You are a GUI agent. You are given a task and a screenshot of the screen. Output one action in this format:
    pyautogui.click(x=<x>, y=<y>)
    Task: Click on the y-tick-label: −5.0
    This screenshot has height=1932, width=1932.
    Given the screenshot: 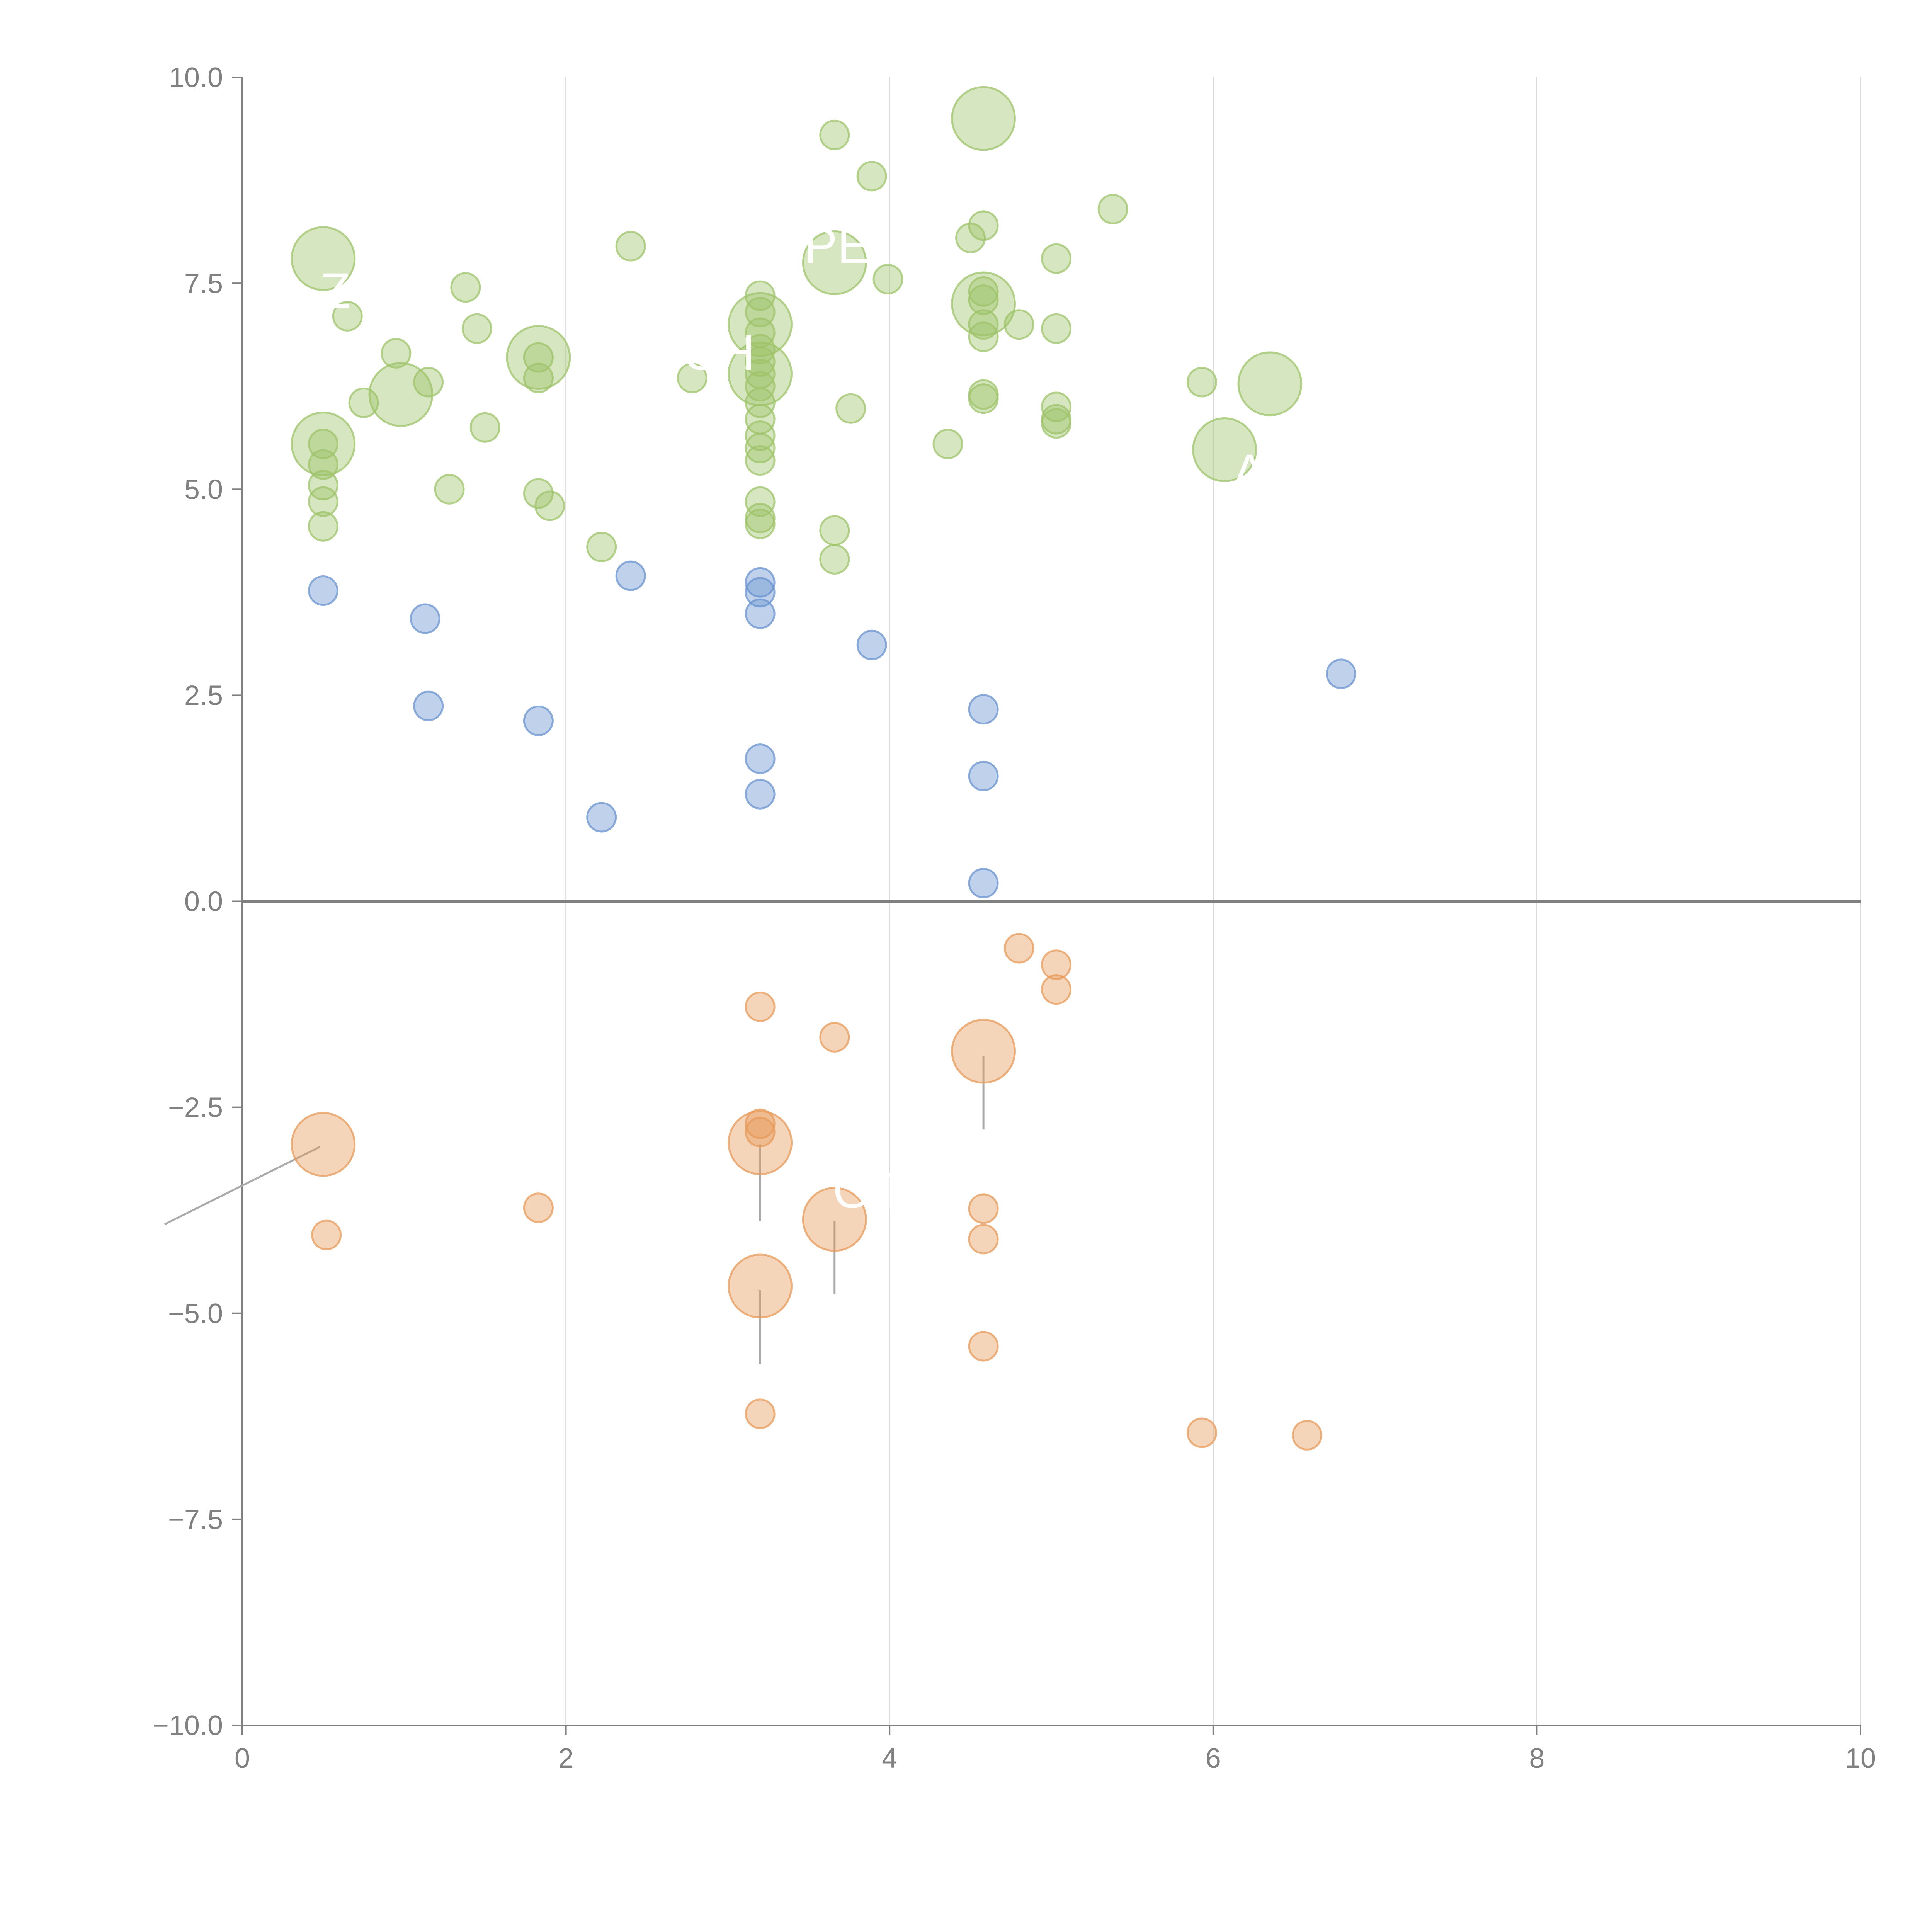 What is the action you would take?
    pyautogui.click(x=196, y=1313)
    